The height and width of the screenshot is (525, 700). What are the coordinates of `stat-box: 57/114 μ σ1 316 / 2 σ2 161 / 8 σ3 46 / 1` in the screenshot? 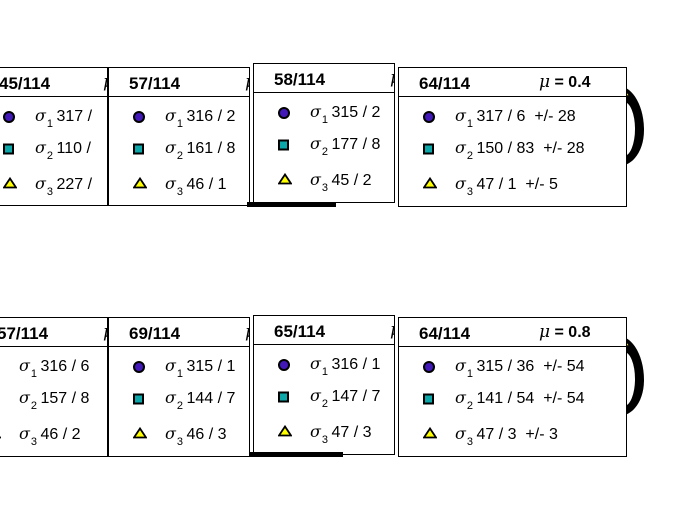 It's located at (179, 136).